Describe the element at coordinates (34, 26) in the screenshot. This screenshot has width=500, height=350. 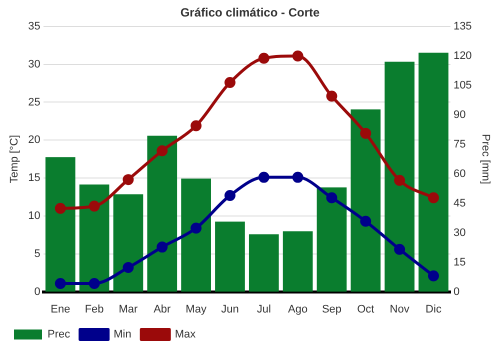
I see `y-tick-label: 35` at that location.